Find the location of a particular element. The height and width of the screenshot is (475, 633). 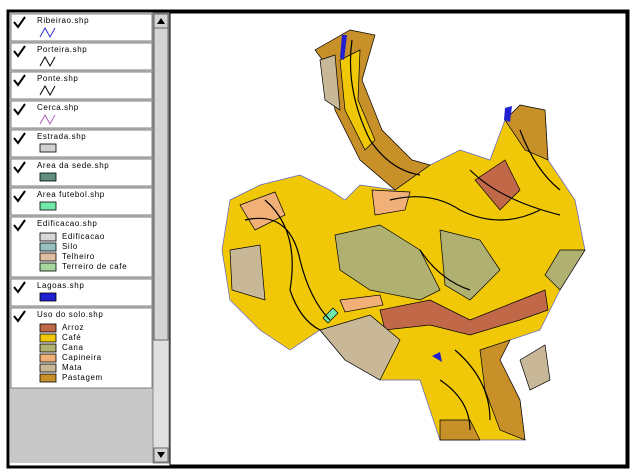

class-label: Capineira is located at coordinates (82, 357).